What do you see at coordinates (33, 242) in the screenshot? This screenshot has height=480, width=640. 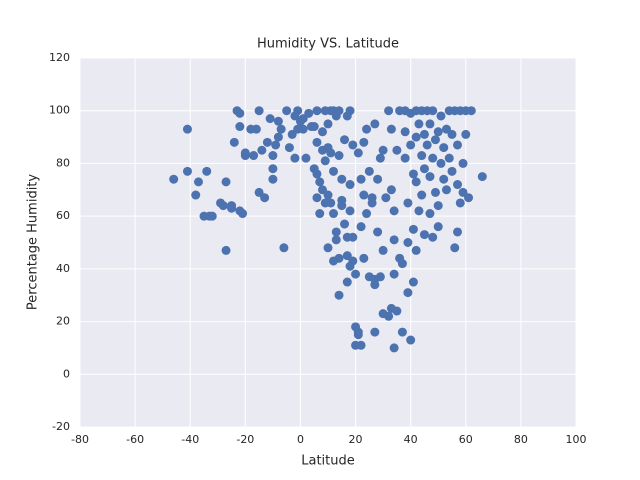 I see `y-axis-label: Percentage Humidity` at bounding box center [33, 242].